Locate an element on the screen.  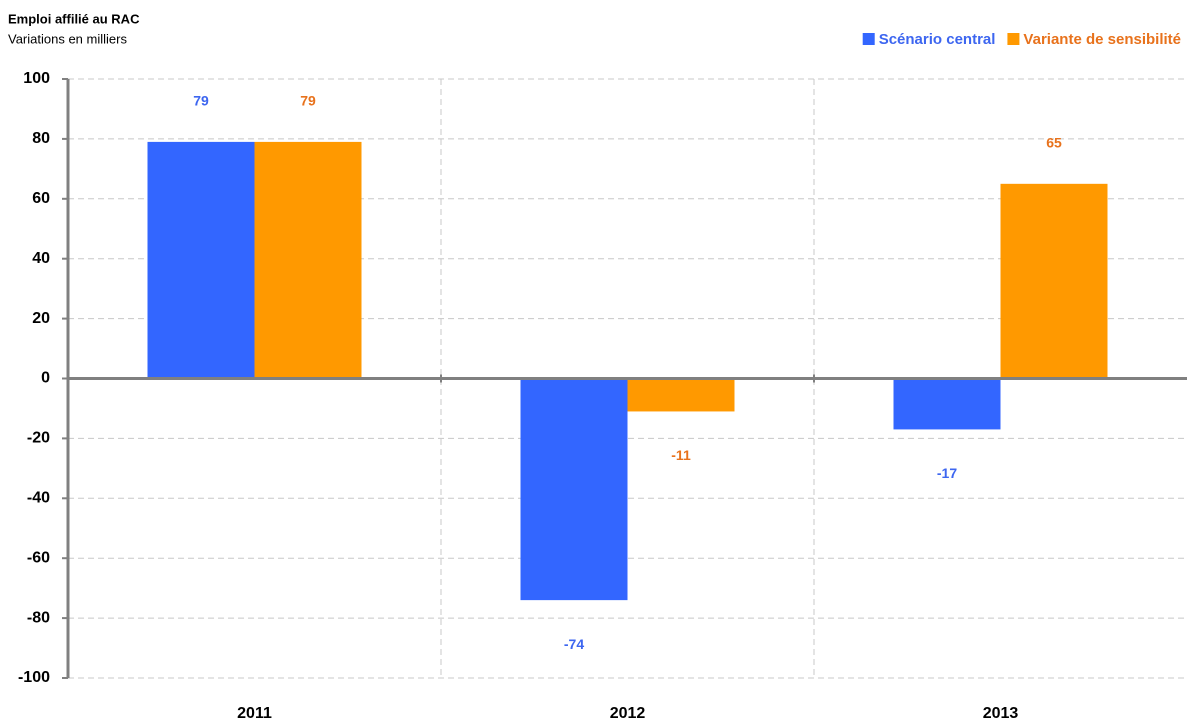
data-label: -17 is located at coordinates (947, 473).